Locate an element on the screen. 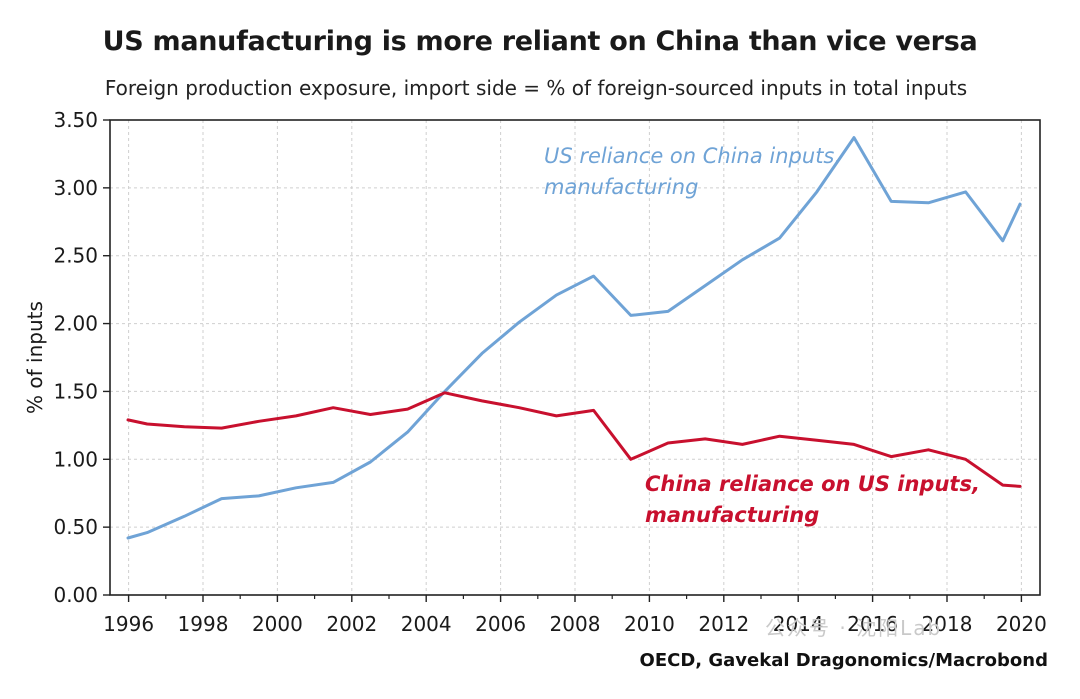 Image resolution: width=1080 pixels, height=699 pixels. x-tick-label: 2020 is located at coordinates (1021, 624).